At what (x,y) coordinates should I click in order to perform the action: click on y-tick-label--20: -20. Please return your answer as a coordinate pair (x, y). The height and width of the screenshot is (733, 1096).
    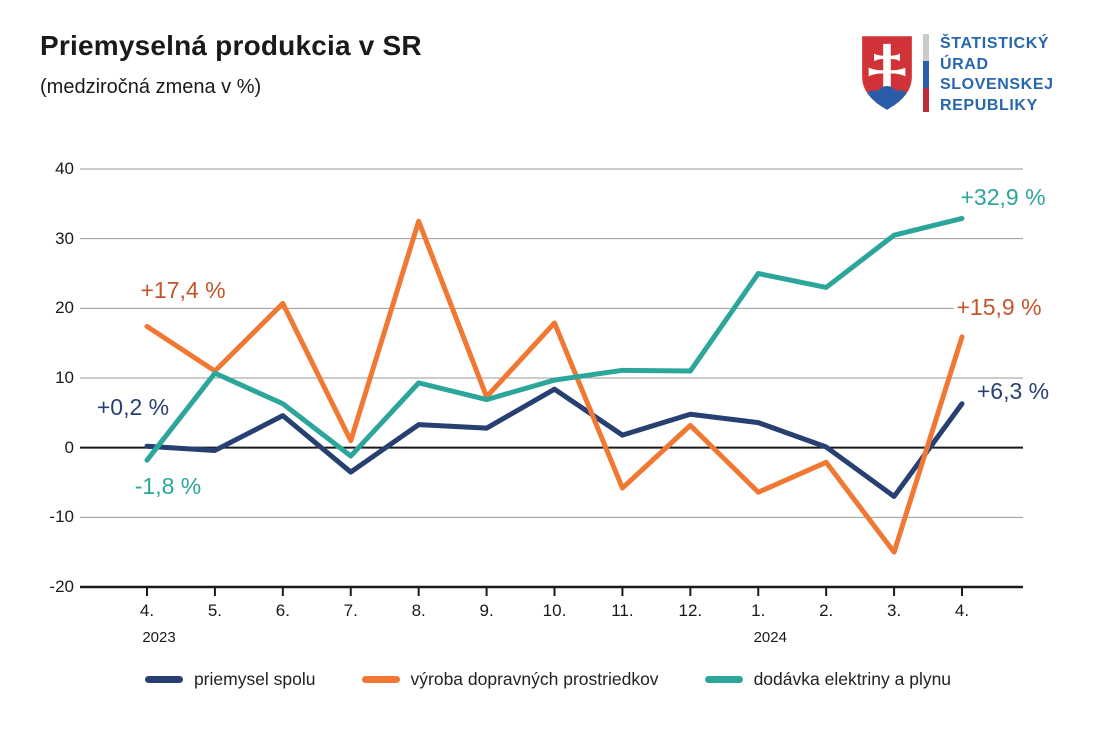
    Looking at the image, I should click on (61, 586).